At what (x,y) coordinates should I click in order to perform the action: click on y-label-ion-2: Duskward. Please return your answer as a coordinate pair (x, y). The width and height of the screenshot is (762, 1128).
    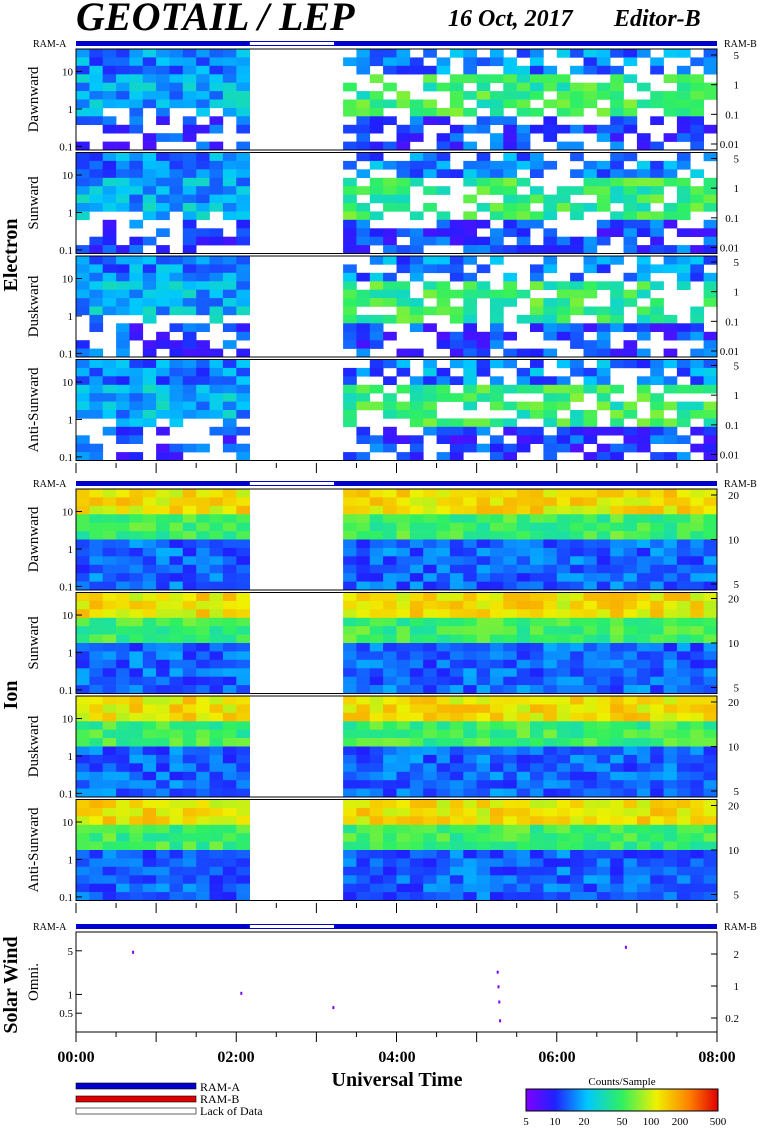
    Looking at the image, I should click on (34, 746).